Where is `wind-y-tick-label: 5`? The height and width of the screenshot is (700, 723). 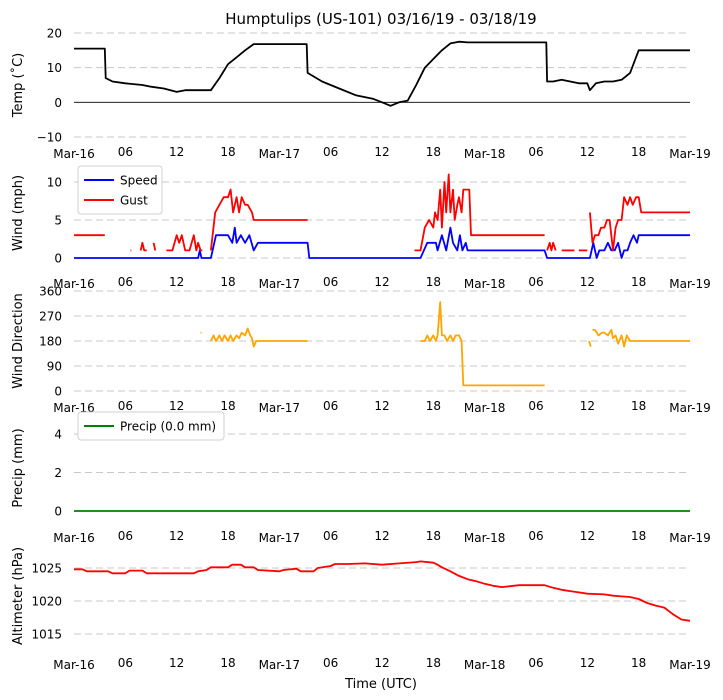 wind-y-tick-label: 5 is located at coordinates (58, 221).